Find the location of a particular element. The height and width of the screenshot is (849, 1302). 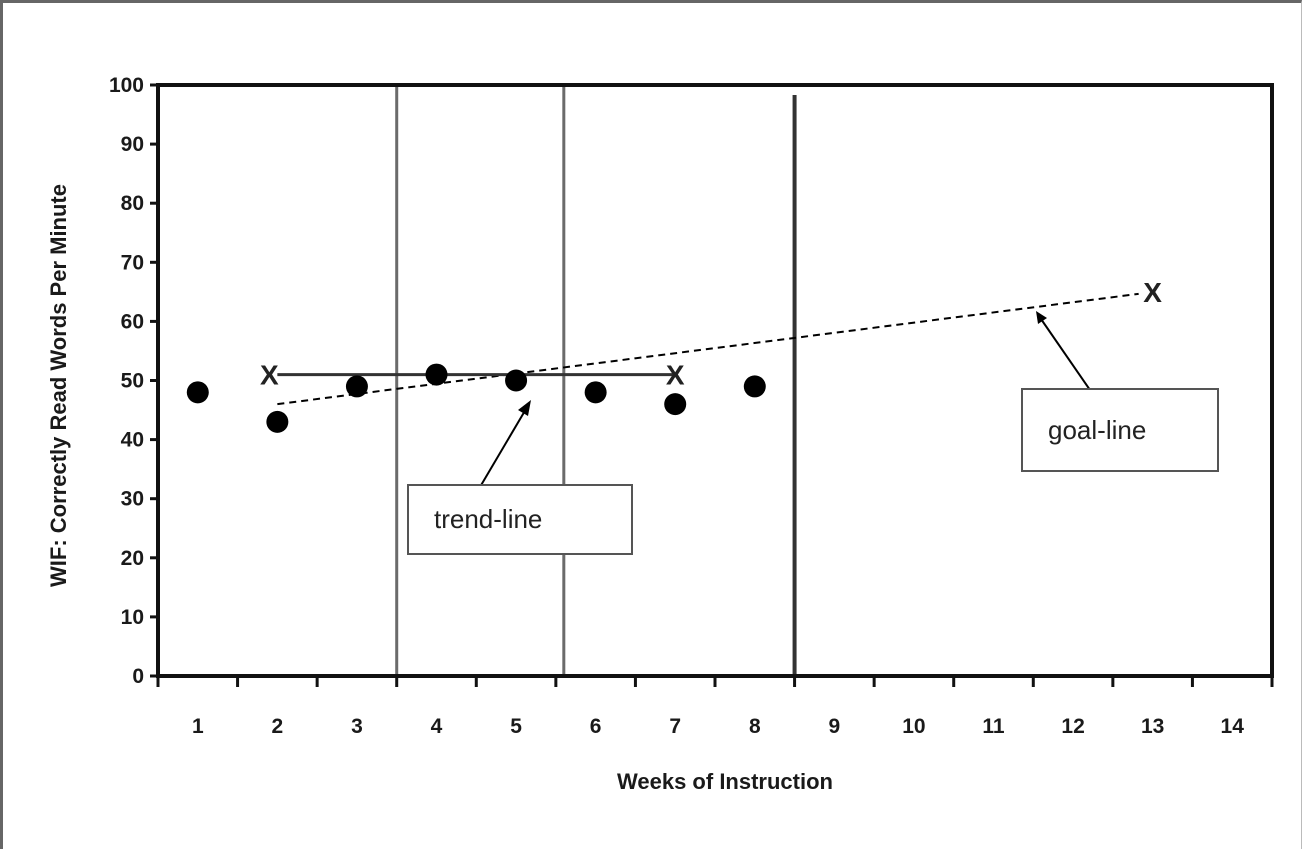

y-tick-label: 30 is located at coordinates (132, 499).